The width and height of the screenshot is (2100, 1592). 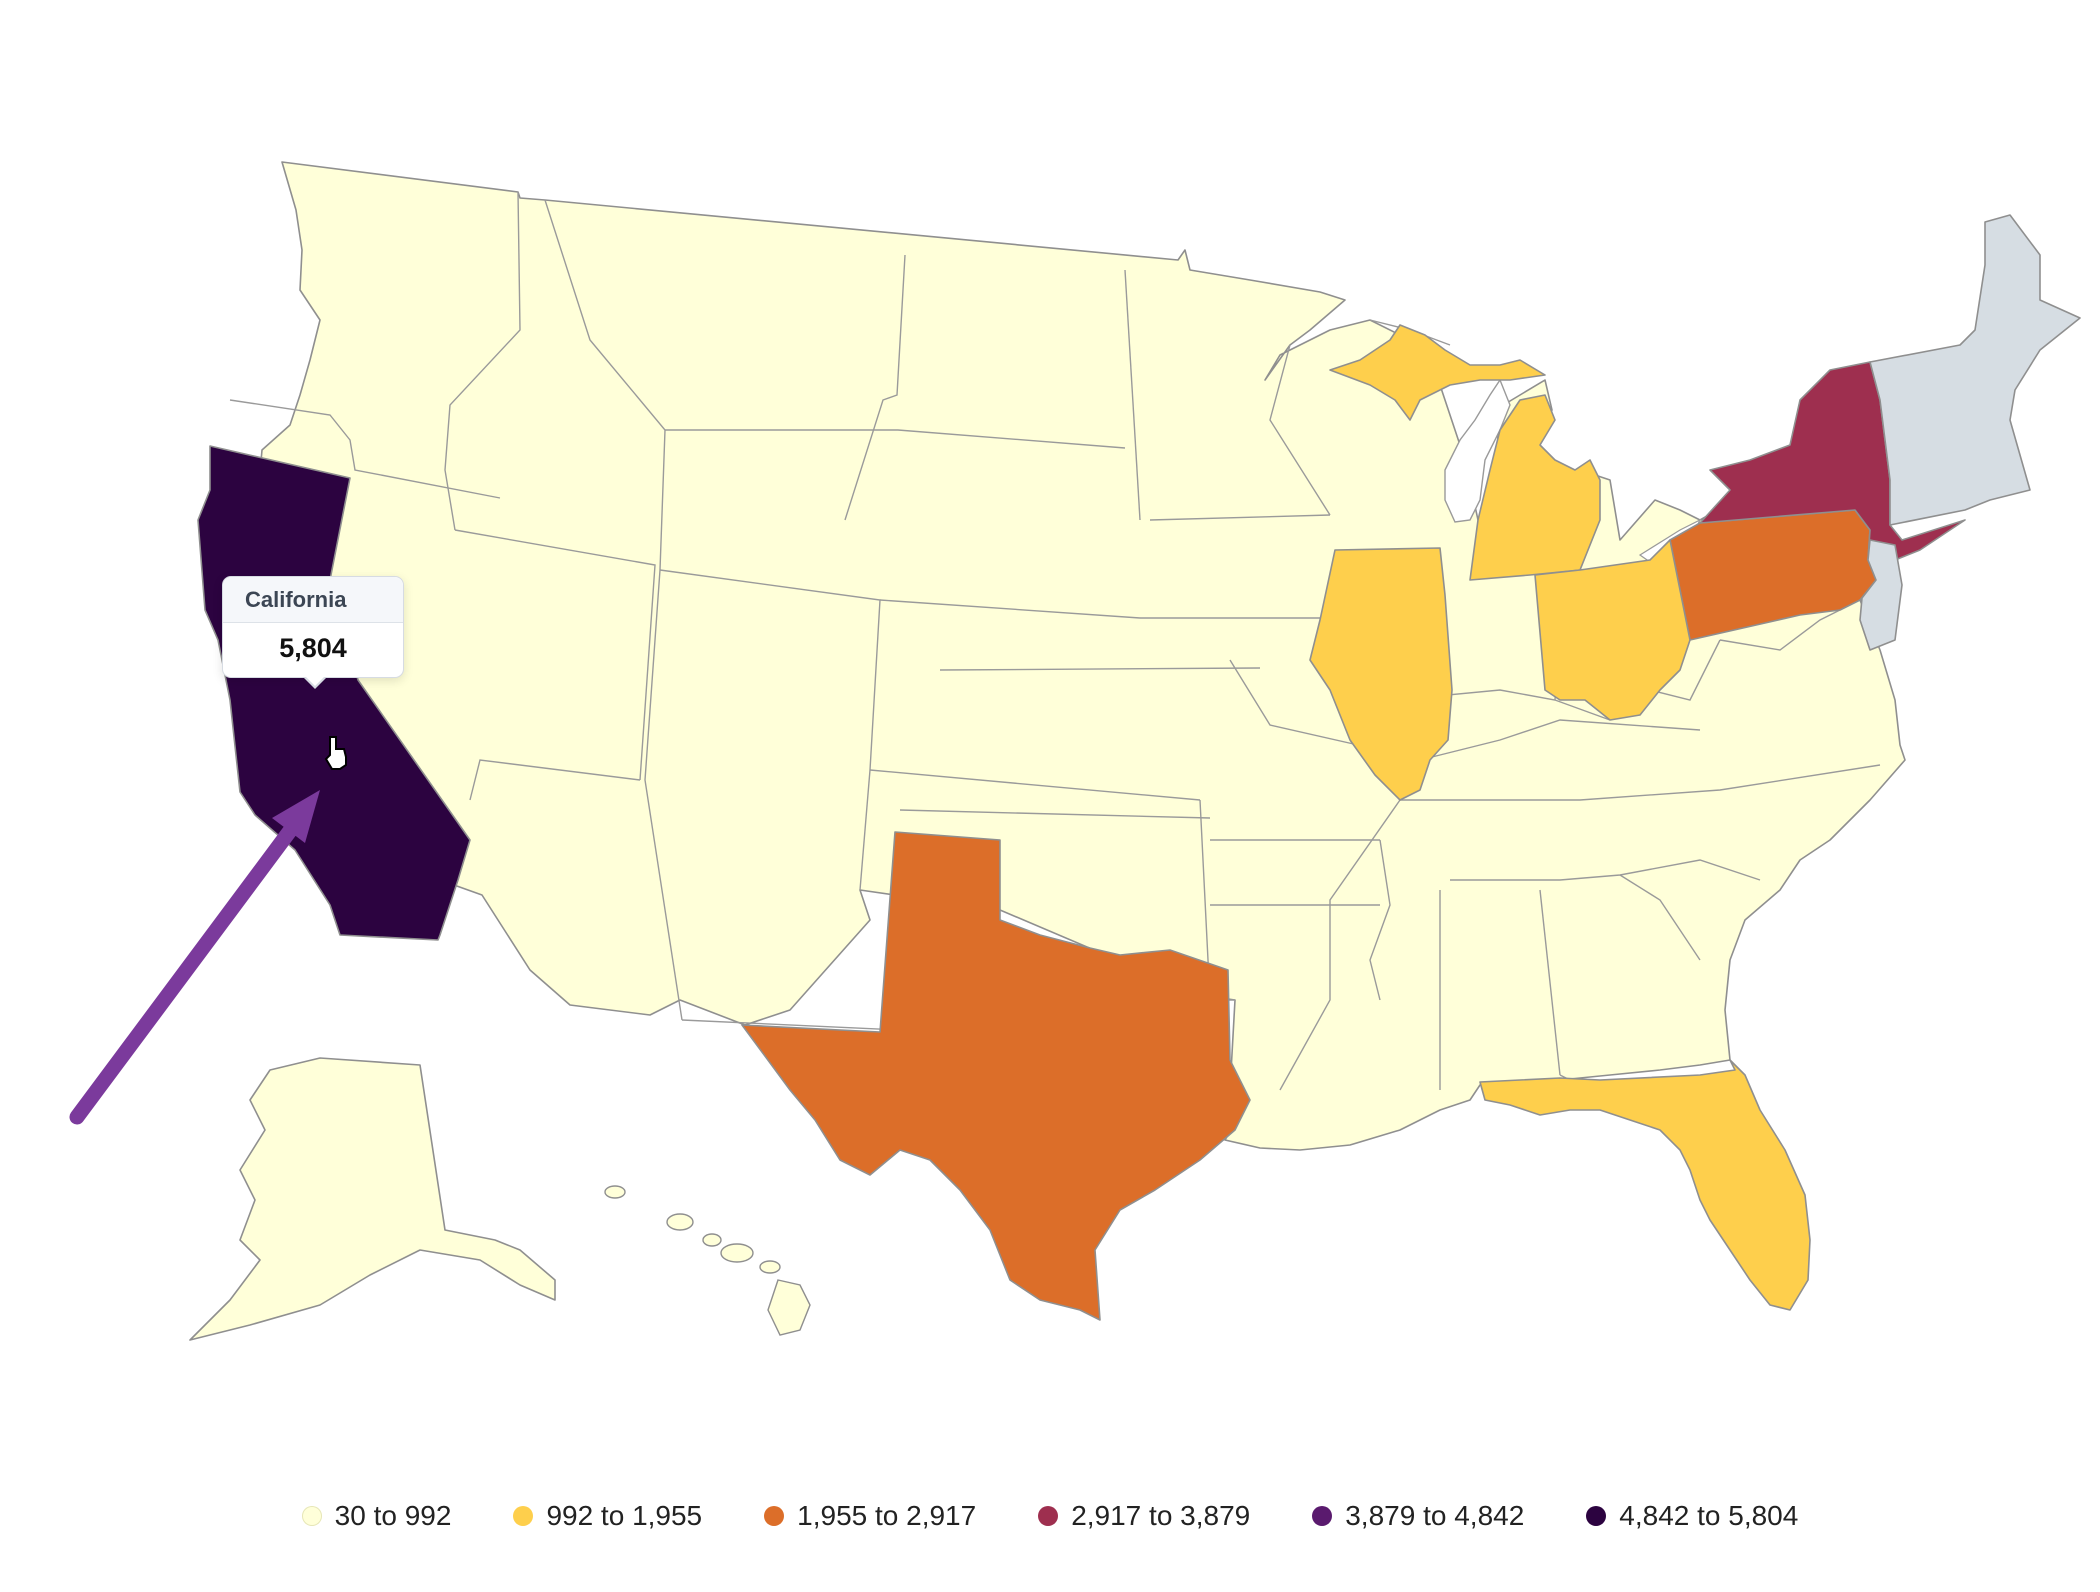 I want to click on state-michigan-lower, so click(x=1535, y=487).